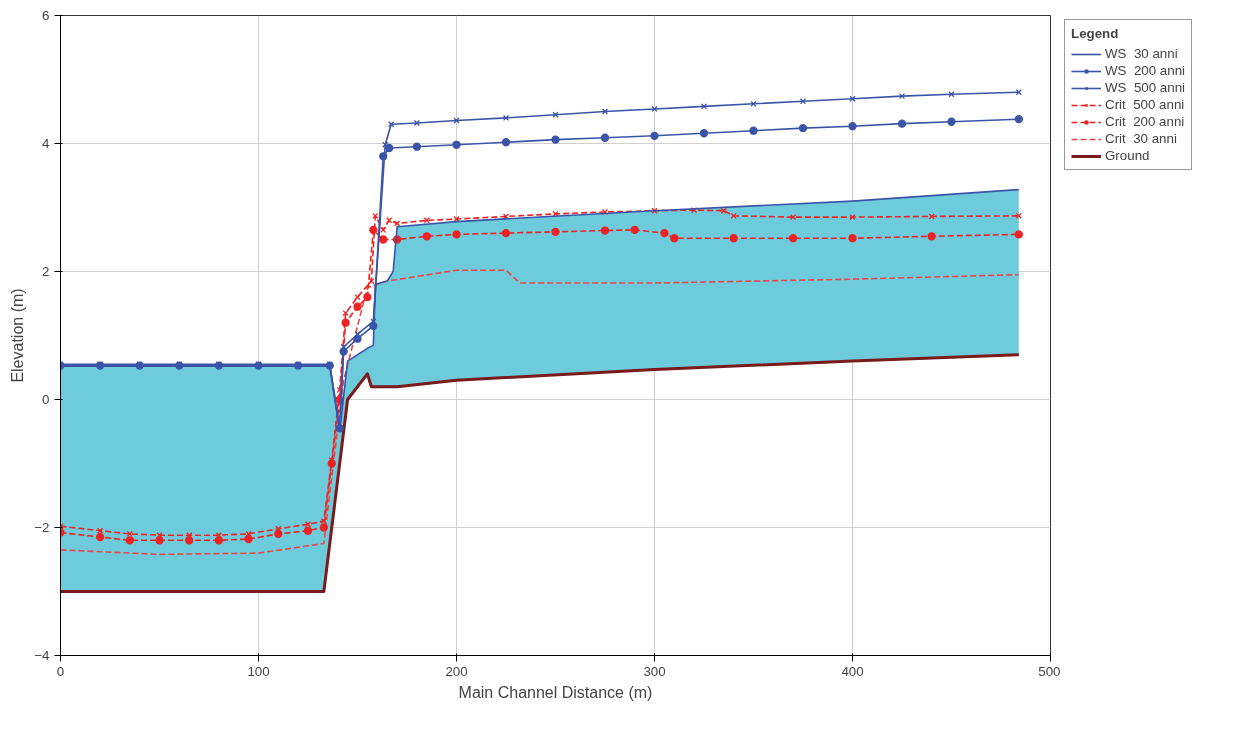 The image size is (1251, 734). I want to click on y-tick-label: 4, so click(46, 143).